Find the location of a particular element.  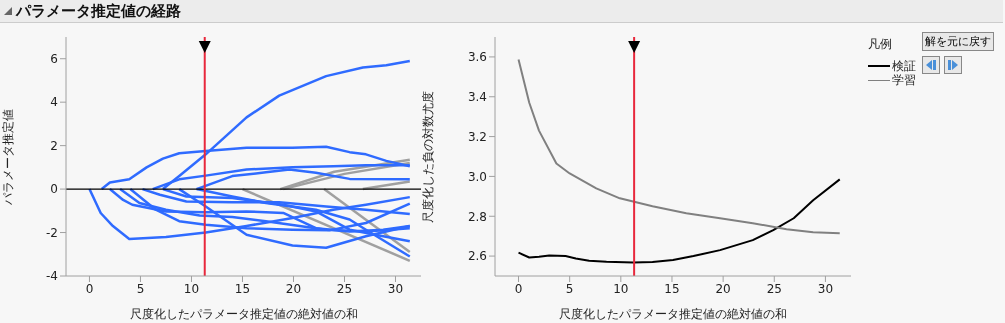

y-tick-label: 0 is located at coordinates (54, 189).